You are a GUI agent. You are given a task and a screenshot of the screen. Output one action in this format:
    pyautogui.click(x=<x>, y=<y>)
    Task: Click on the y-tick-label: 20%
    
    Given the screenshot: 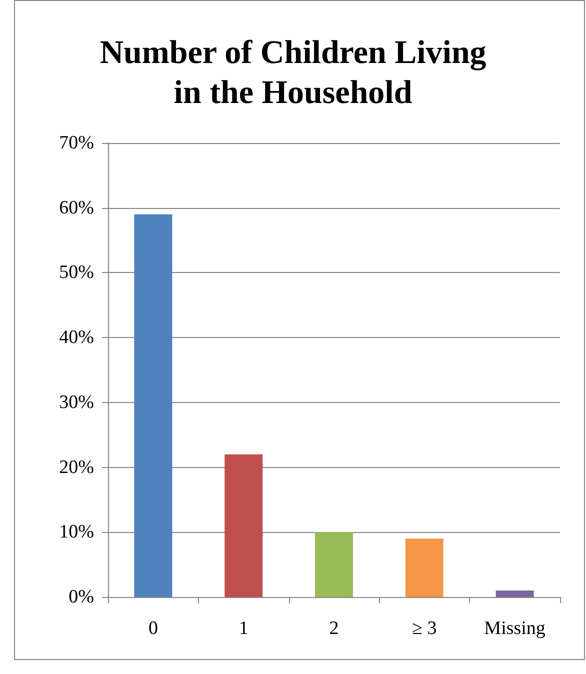 What is the action you would take?
    pyautogui.click(x=76, y=467)
    